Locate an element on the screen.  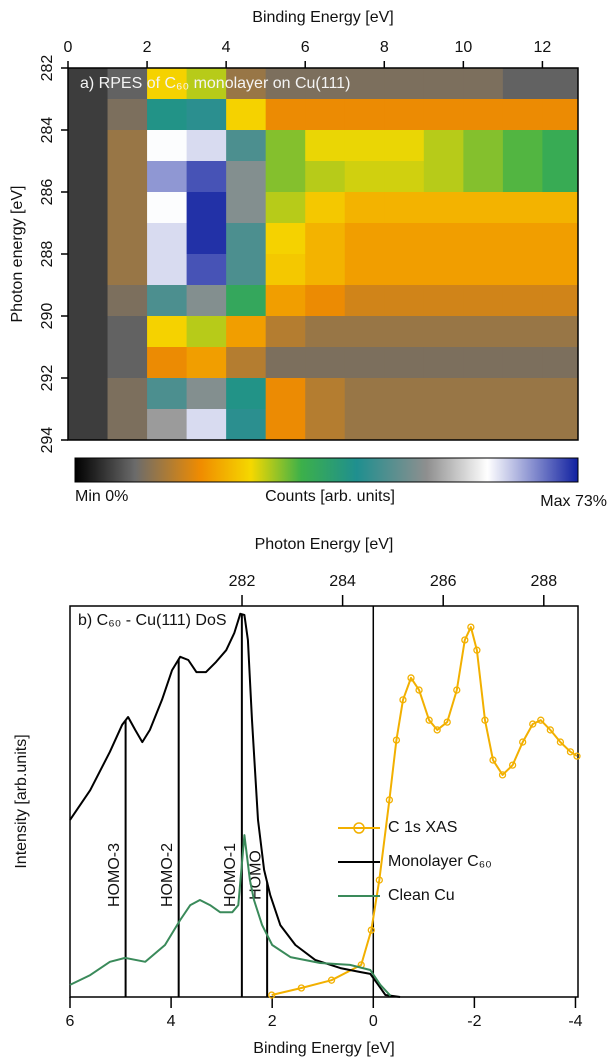
x2-axis-title: Photon Energy [eV] is located at coordinates (324, 544).